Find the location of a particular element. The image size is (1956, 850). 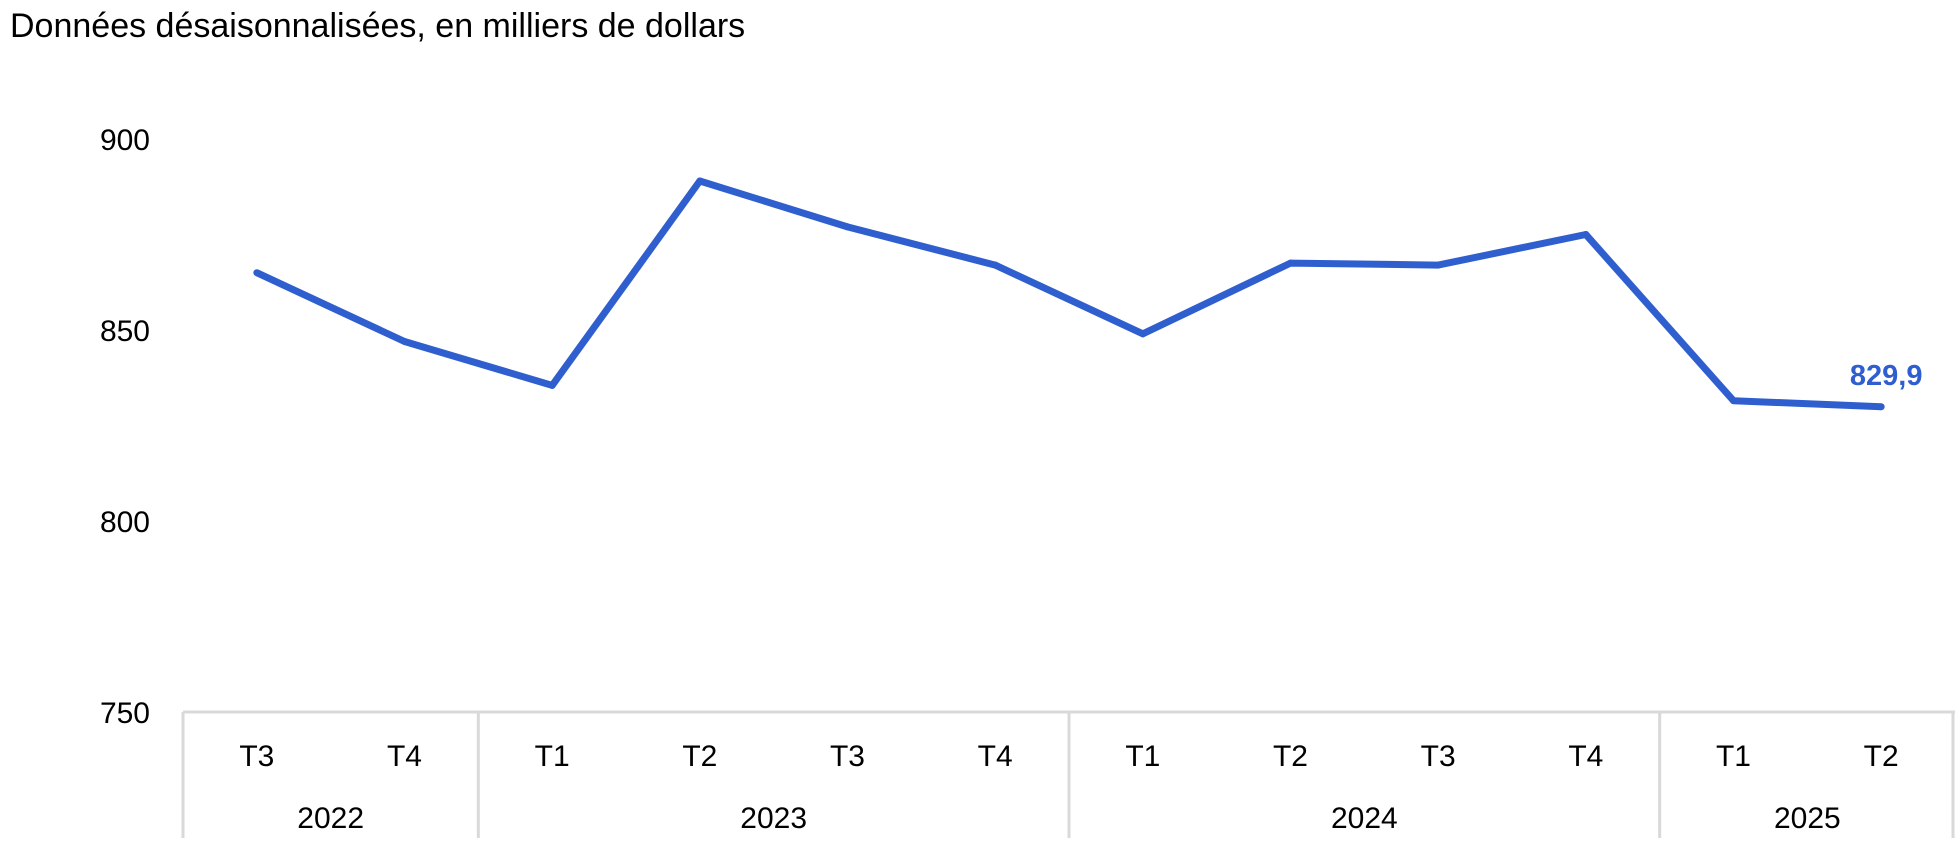

x-group-label: 2025 is located at coordinates (1807, 818).